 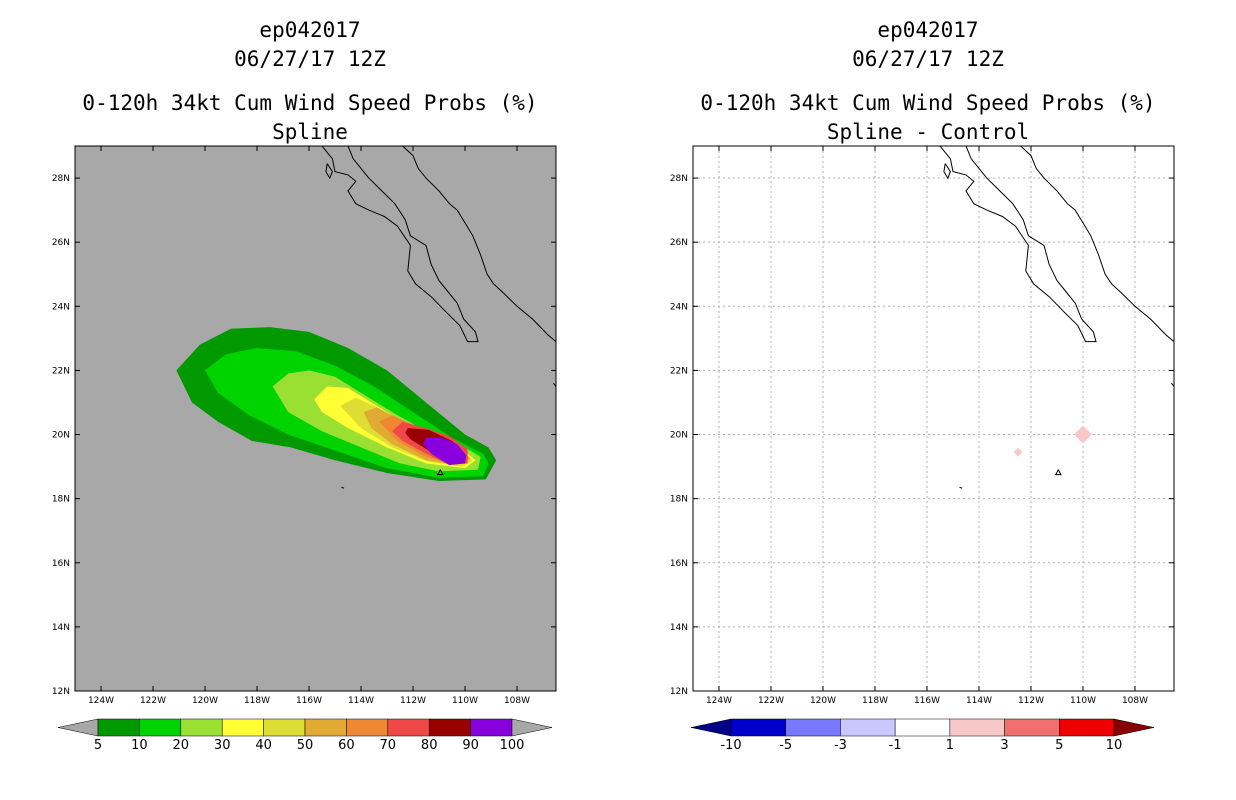 I want to click on right-xtick-label-5: 114W, so click(x=979, y=701).